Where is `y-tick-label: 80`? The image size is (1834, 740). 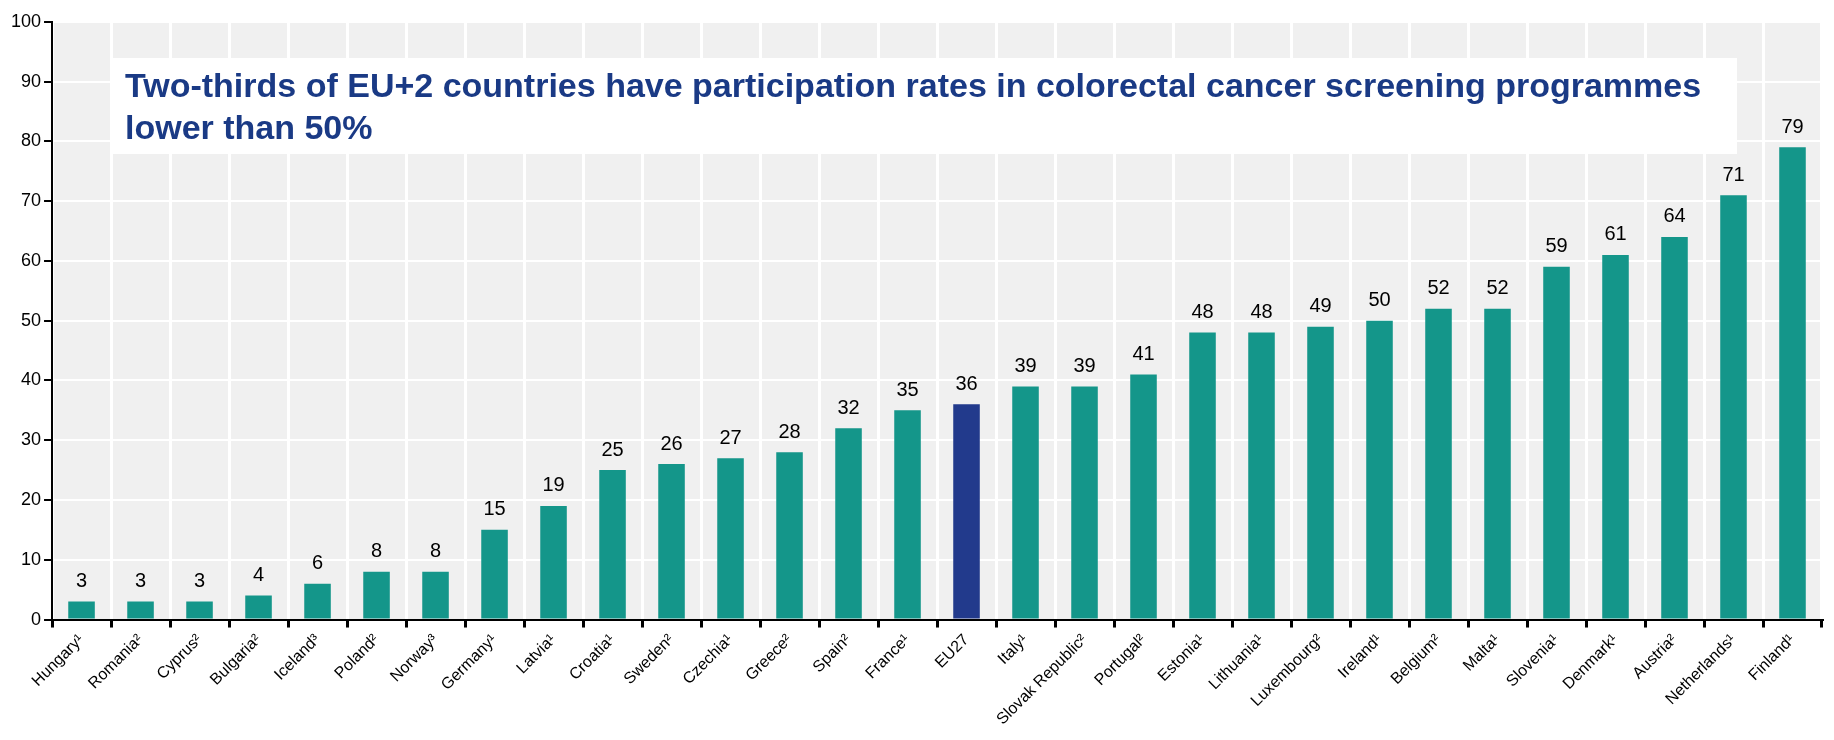 y-tick-label: 80 is located at coordinates (31, 140).